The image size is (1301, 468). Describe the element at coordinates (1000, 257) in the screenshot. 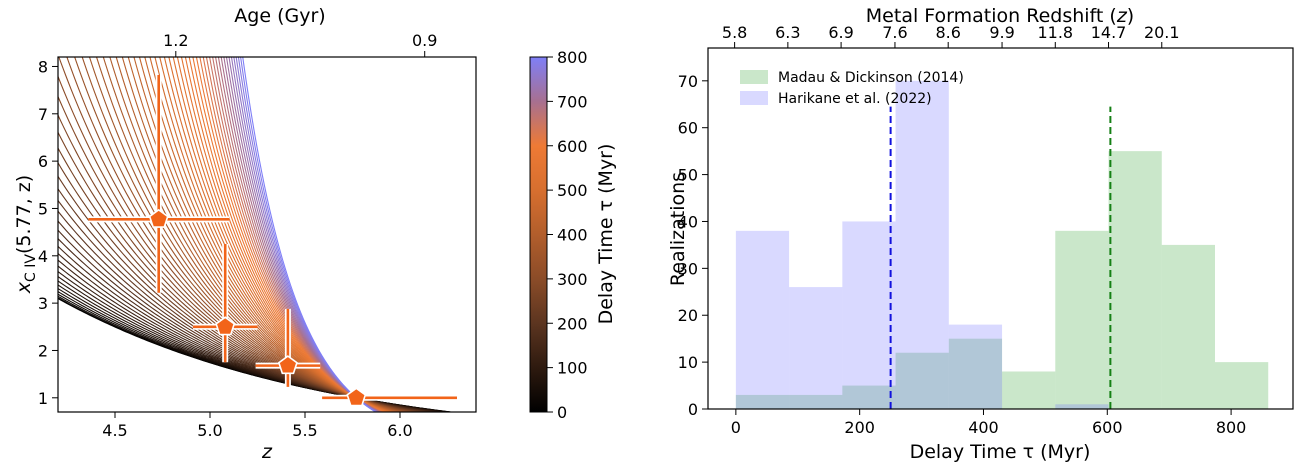

I see `median-lines` at that location.